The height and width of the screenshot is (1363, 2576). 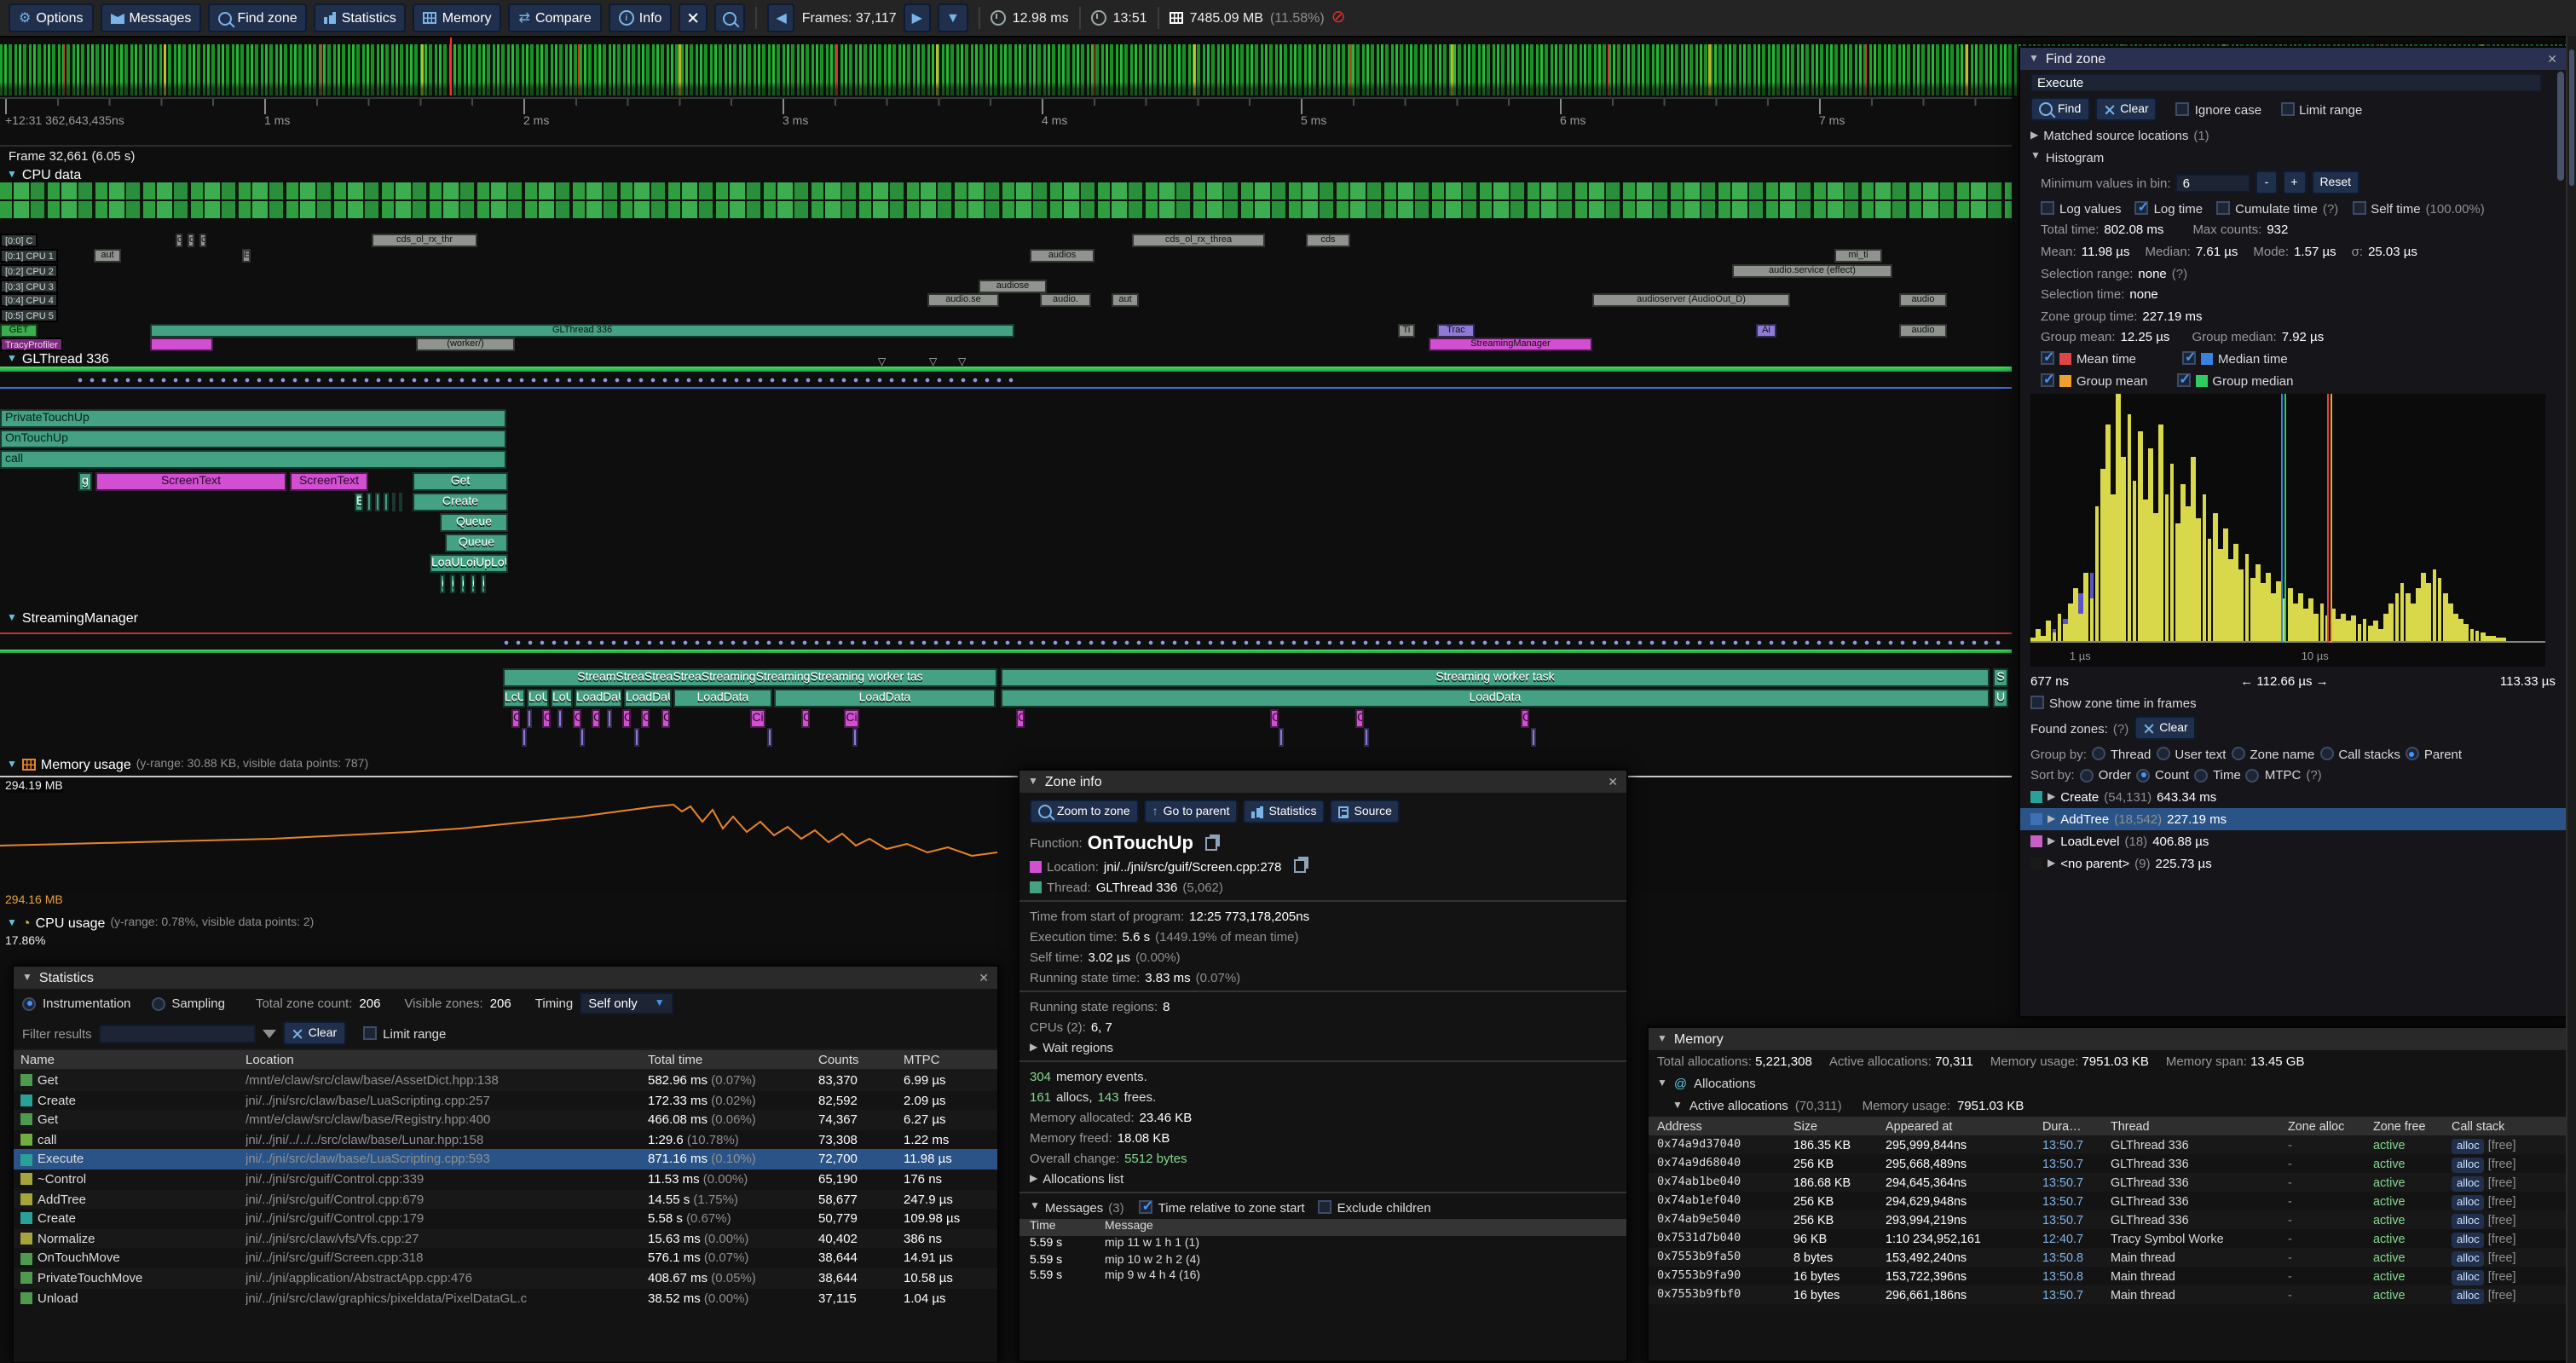 I want to click on self-time-checkbox, so click(x=2359, y=208).